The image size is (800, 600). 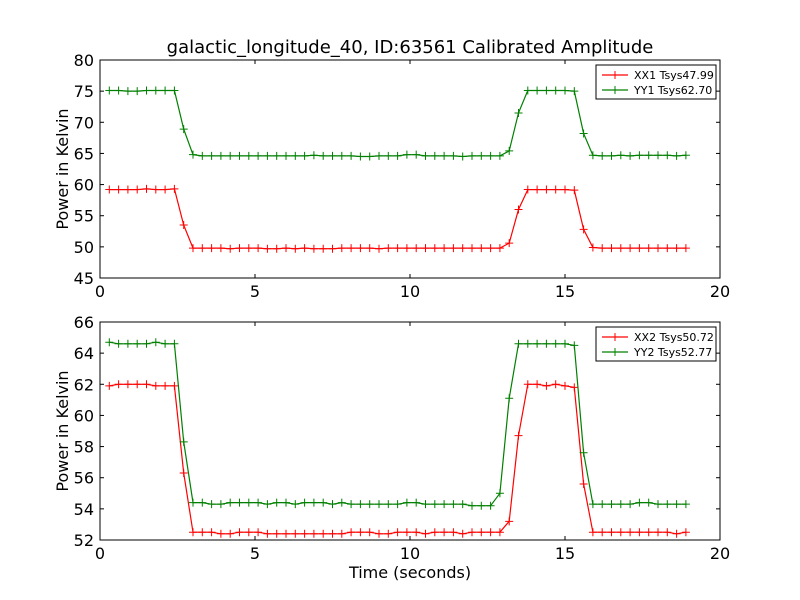 What do you see at coordinates (672, 352) in the screenshot?
I see `legend-label: YY2 Tsys52.77` at bounding box center [672, 352].